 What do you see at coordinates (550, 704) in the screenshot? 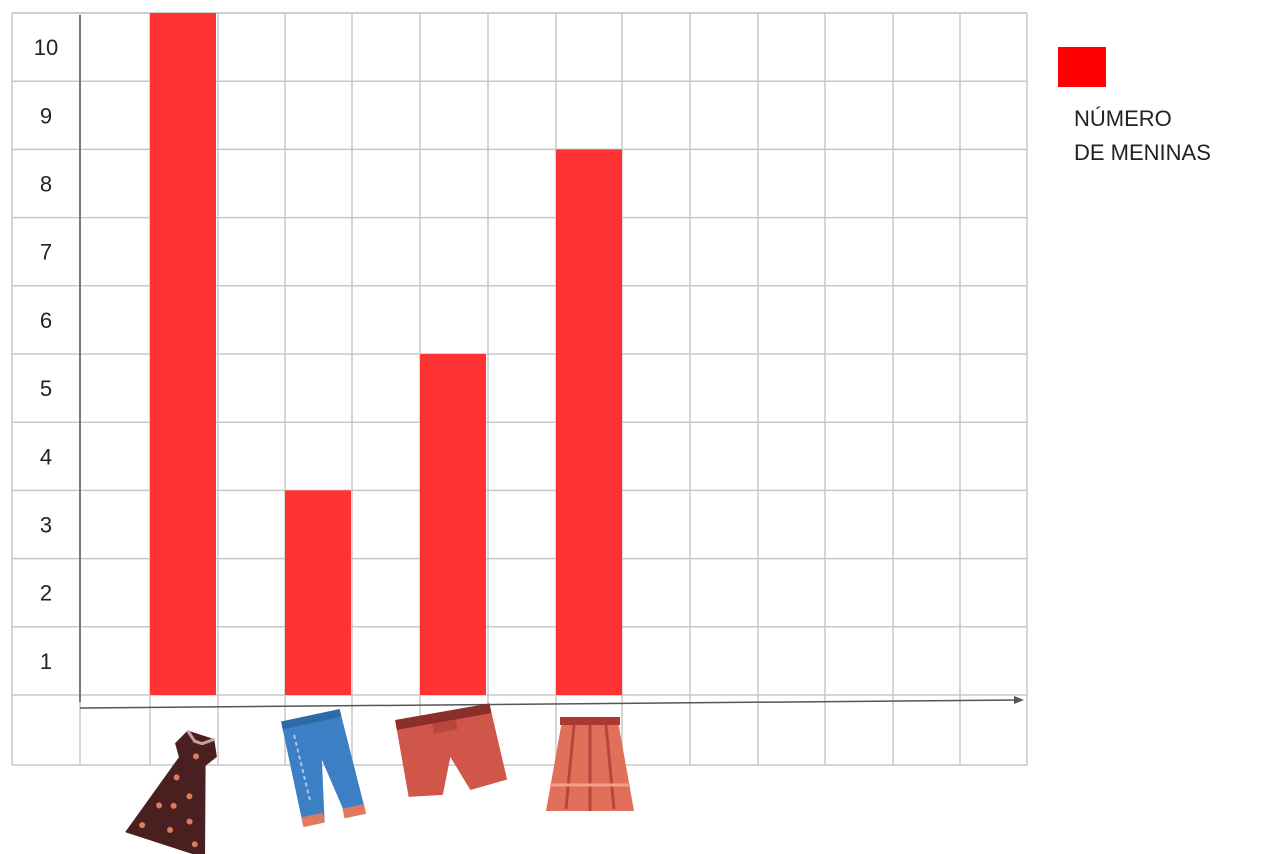
I see `x-axis-line` at bounding box center [550, 704].